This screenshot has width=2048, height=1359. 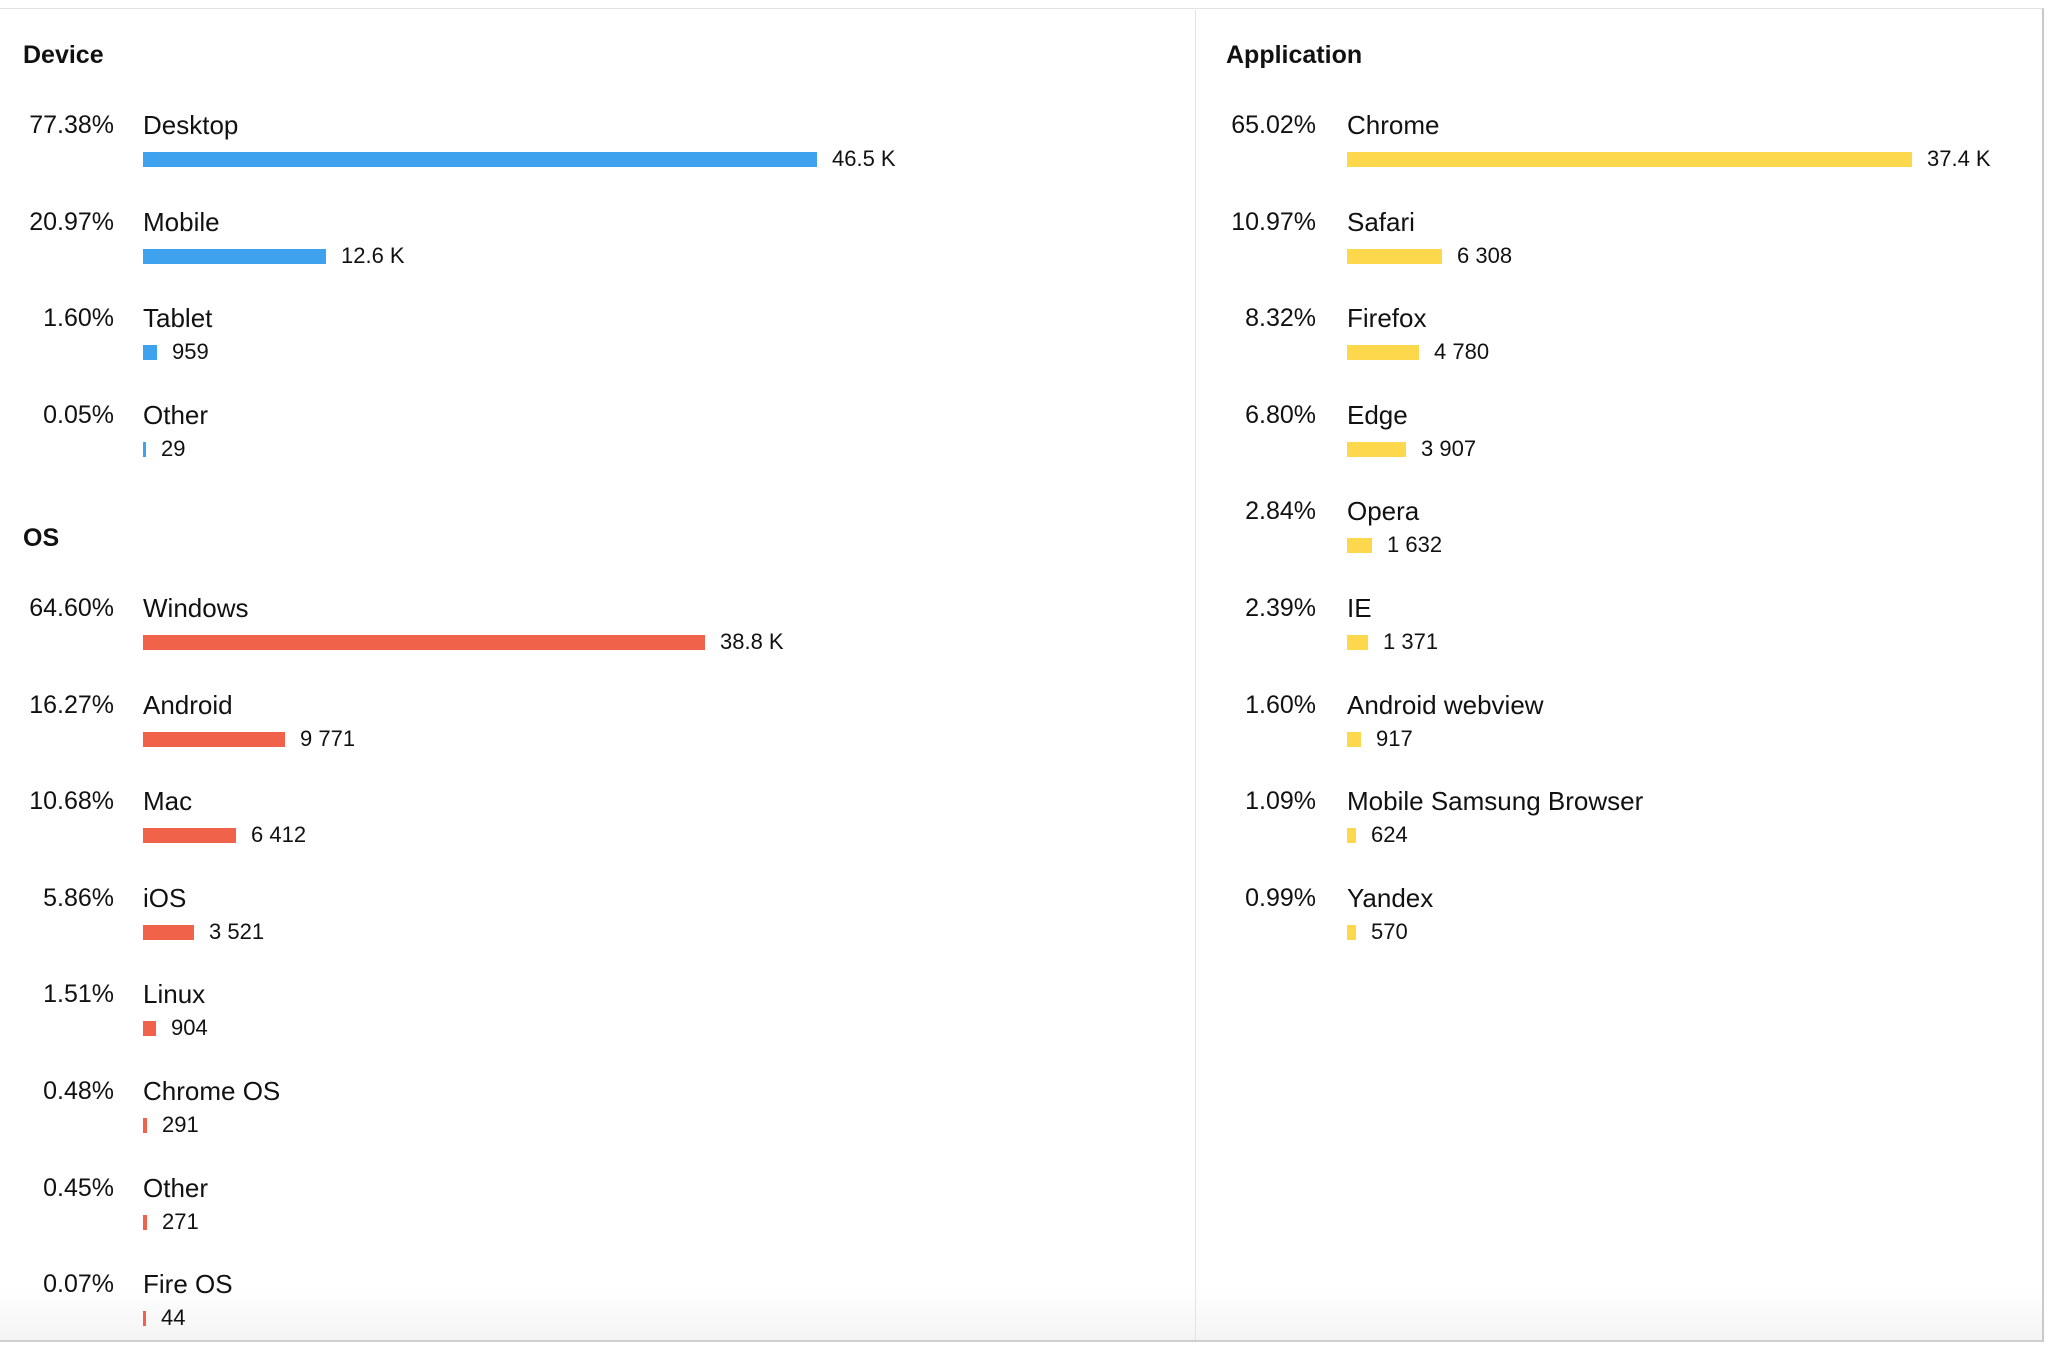 I want to click on percent-label: 1.51%, so click(x=78, y=994).